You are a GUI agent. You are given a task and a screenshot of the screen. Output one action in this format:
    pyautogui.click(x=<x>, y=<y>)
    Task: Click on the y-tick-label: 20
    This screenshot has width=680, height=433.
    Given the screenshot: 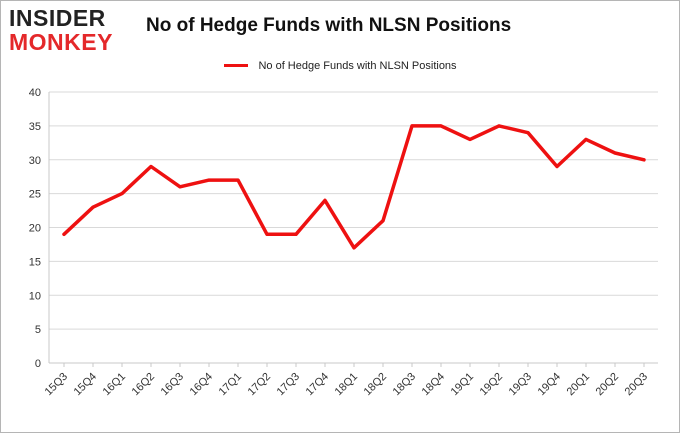 What is the action you would take?
    pyautogui.click(x=35, y=229)
    